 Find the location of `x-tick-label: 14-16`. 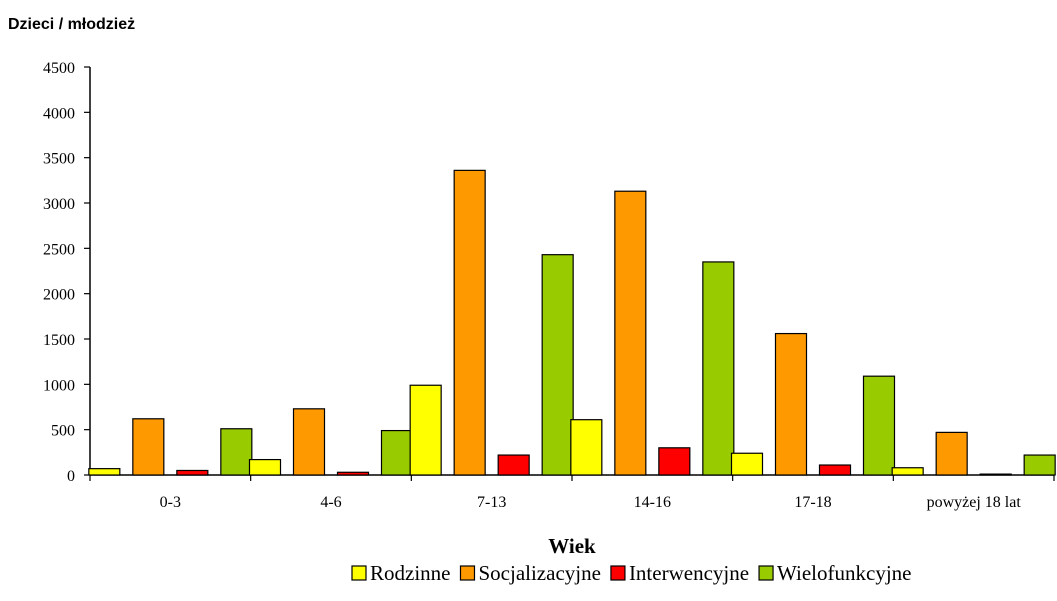

x-tick-label: 14-16 is located at coordinates (652, 502).